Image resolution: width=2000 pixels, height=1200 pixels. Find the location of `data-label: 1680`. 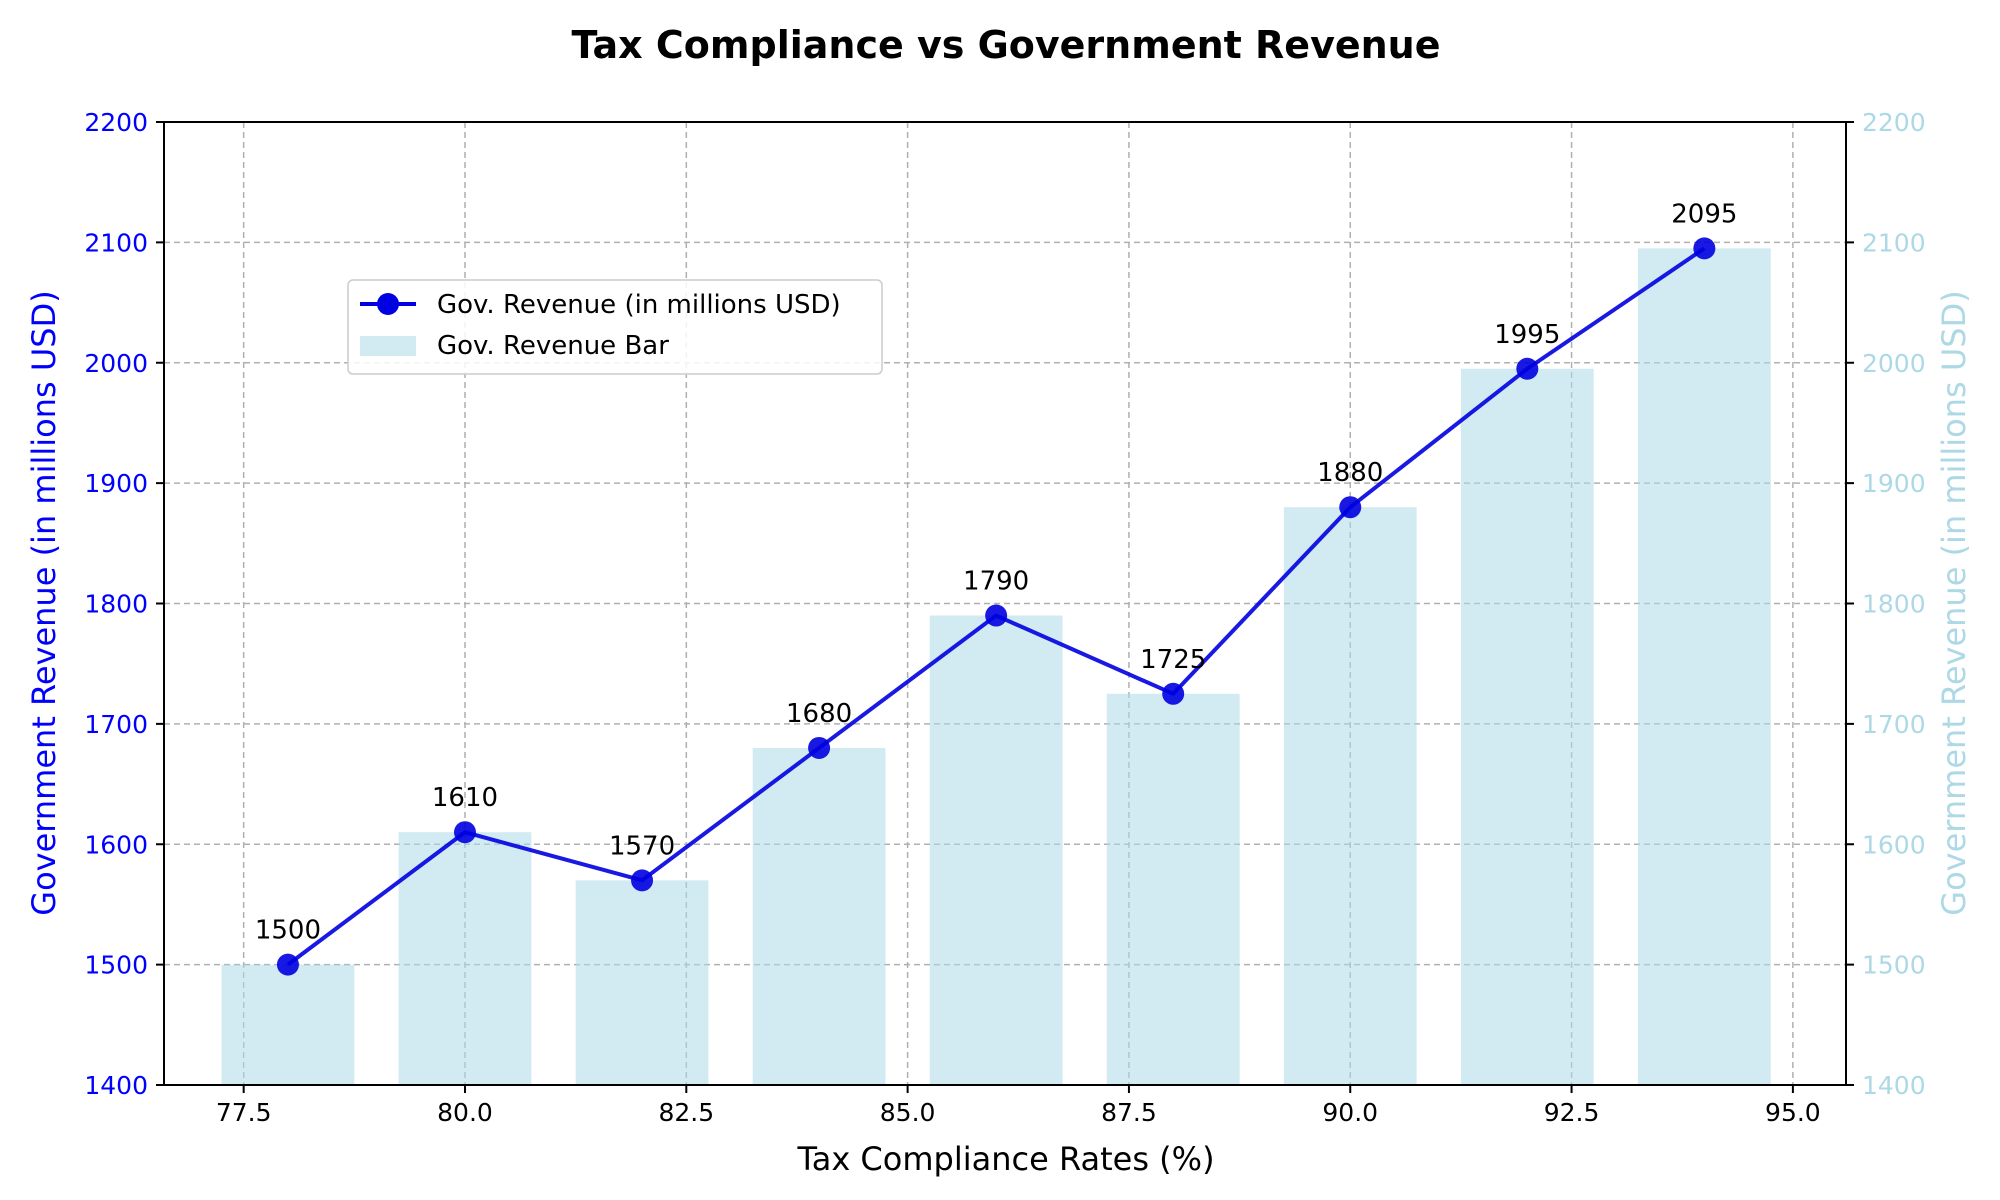

data-label: 1680 is located at coordinates (819, 714).